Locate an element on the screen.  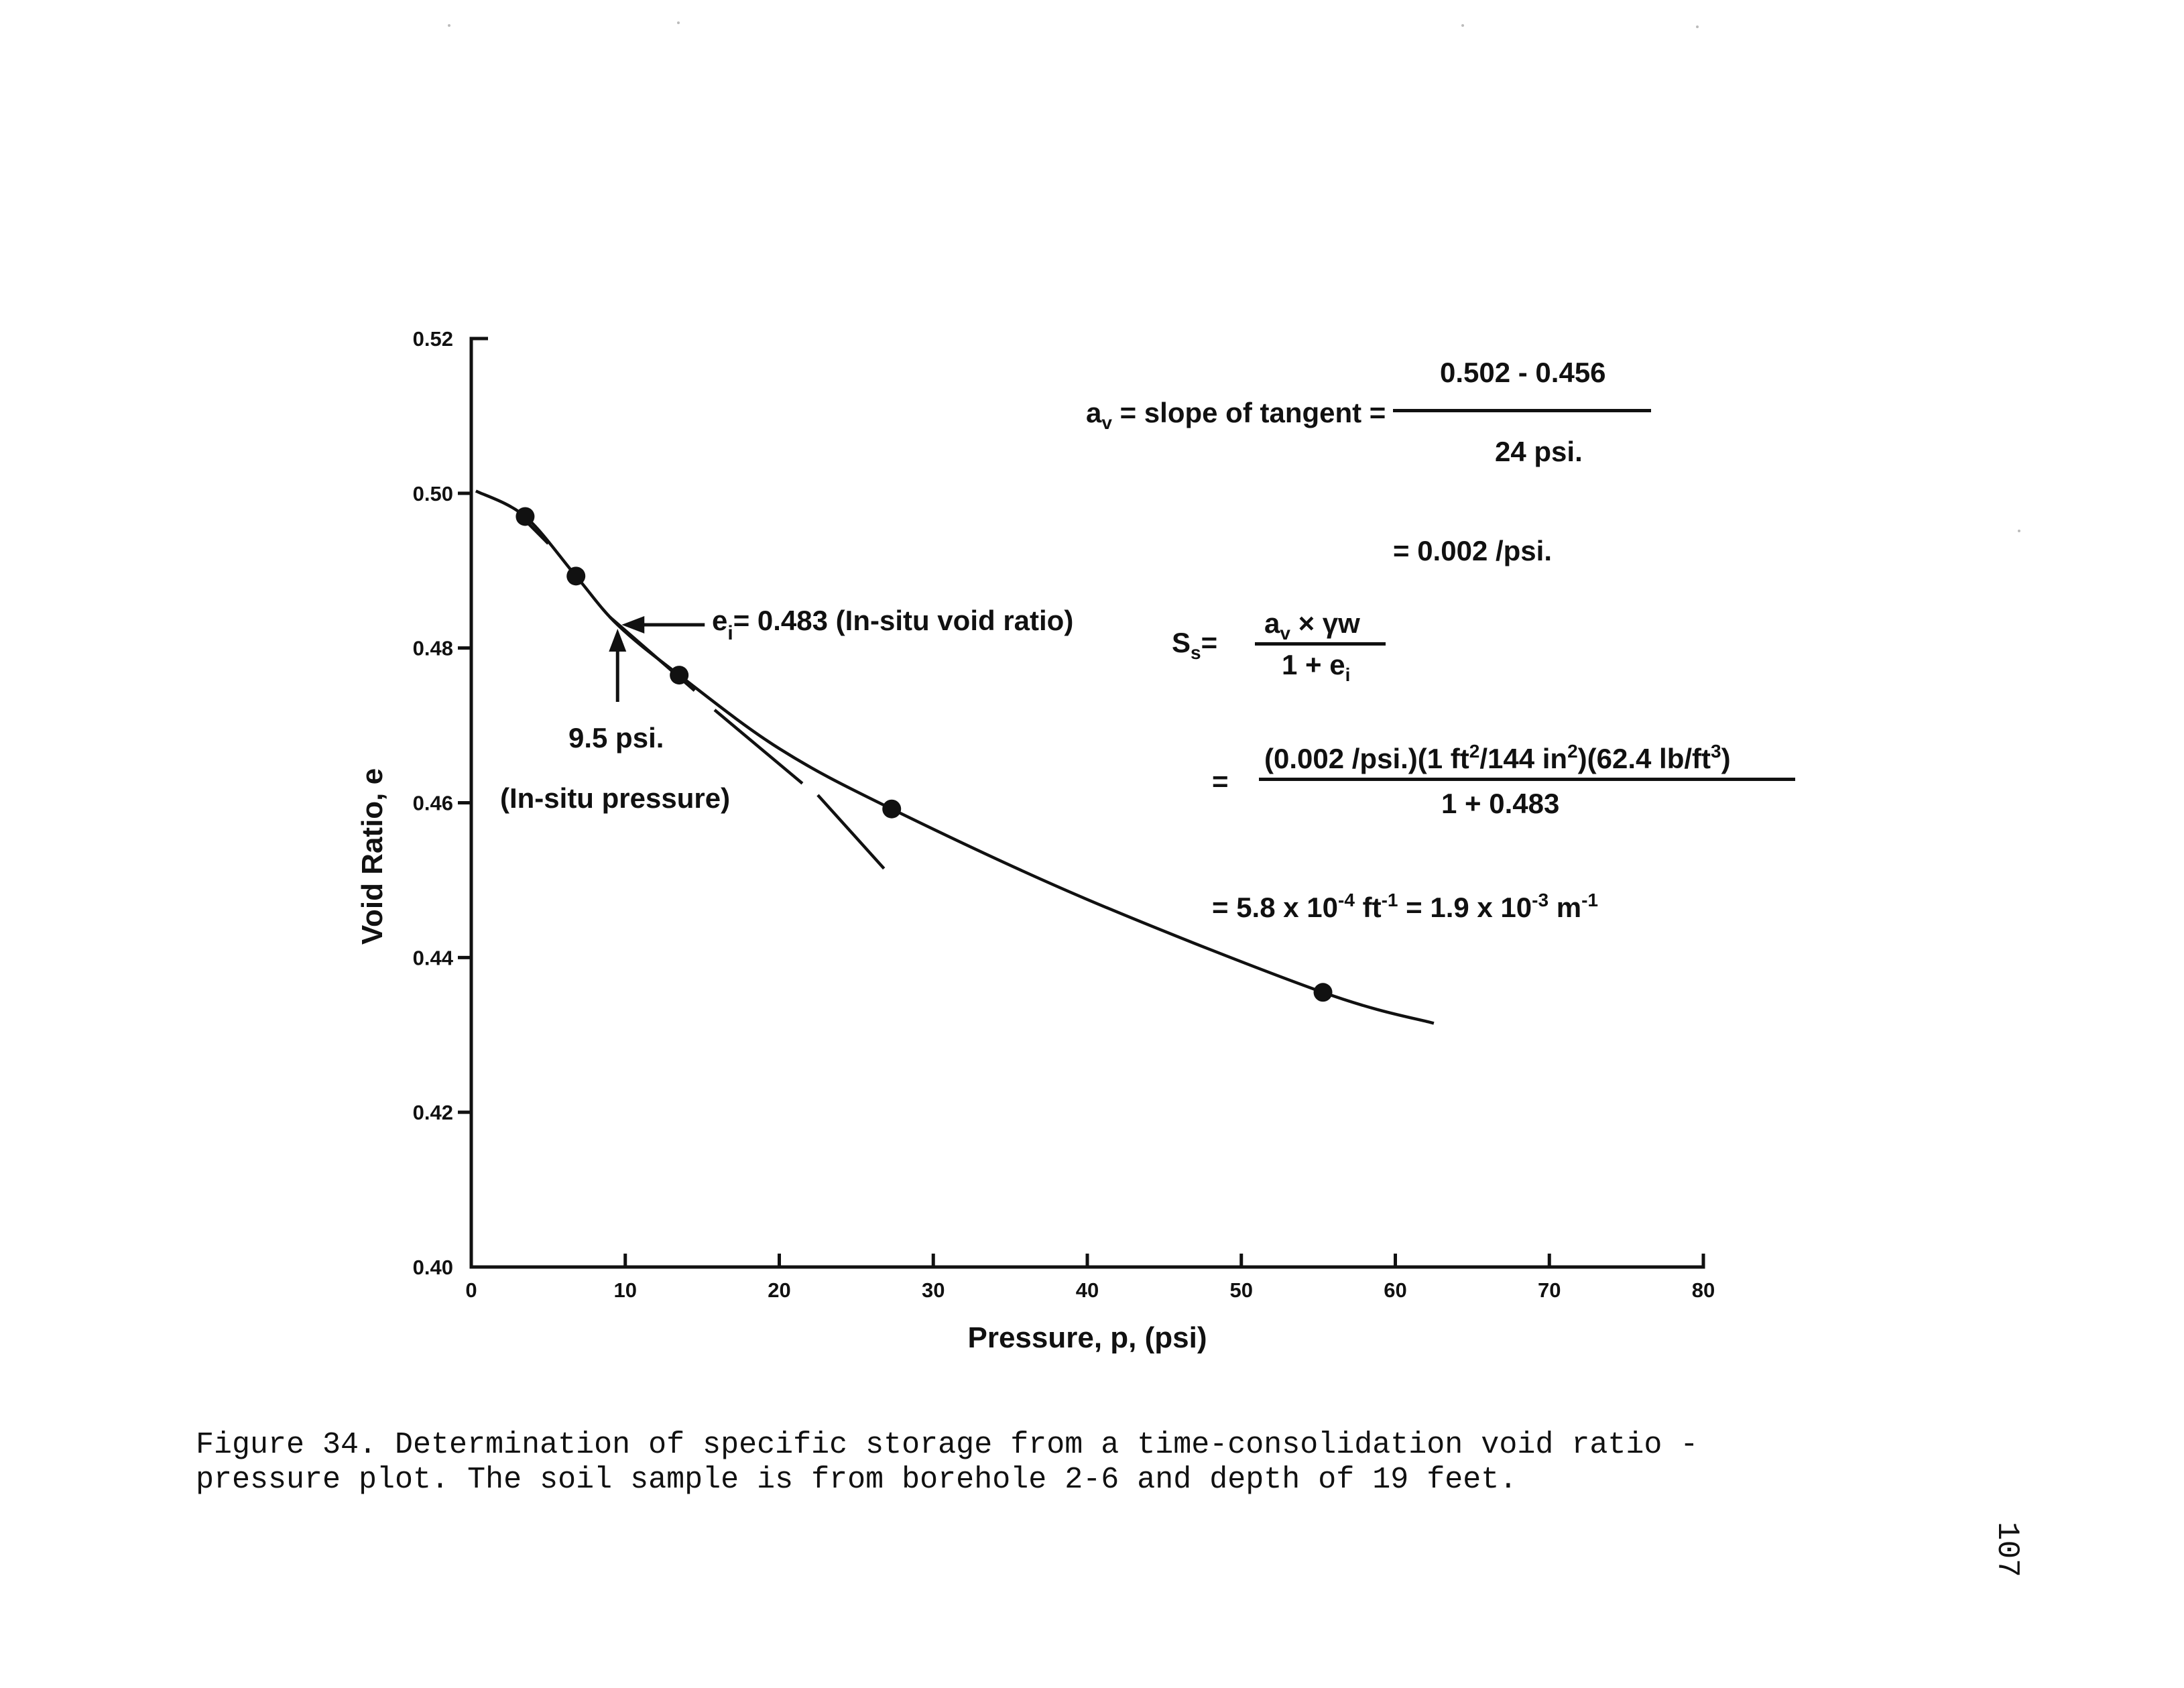
data-points is located at coordinates (924, 754).